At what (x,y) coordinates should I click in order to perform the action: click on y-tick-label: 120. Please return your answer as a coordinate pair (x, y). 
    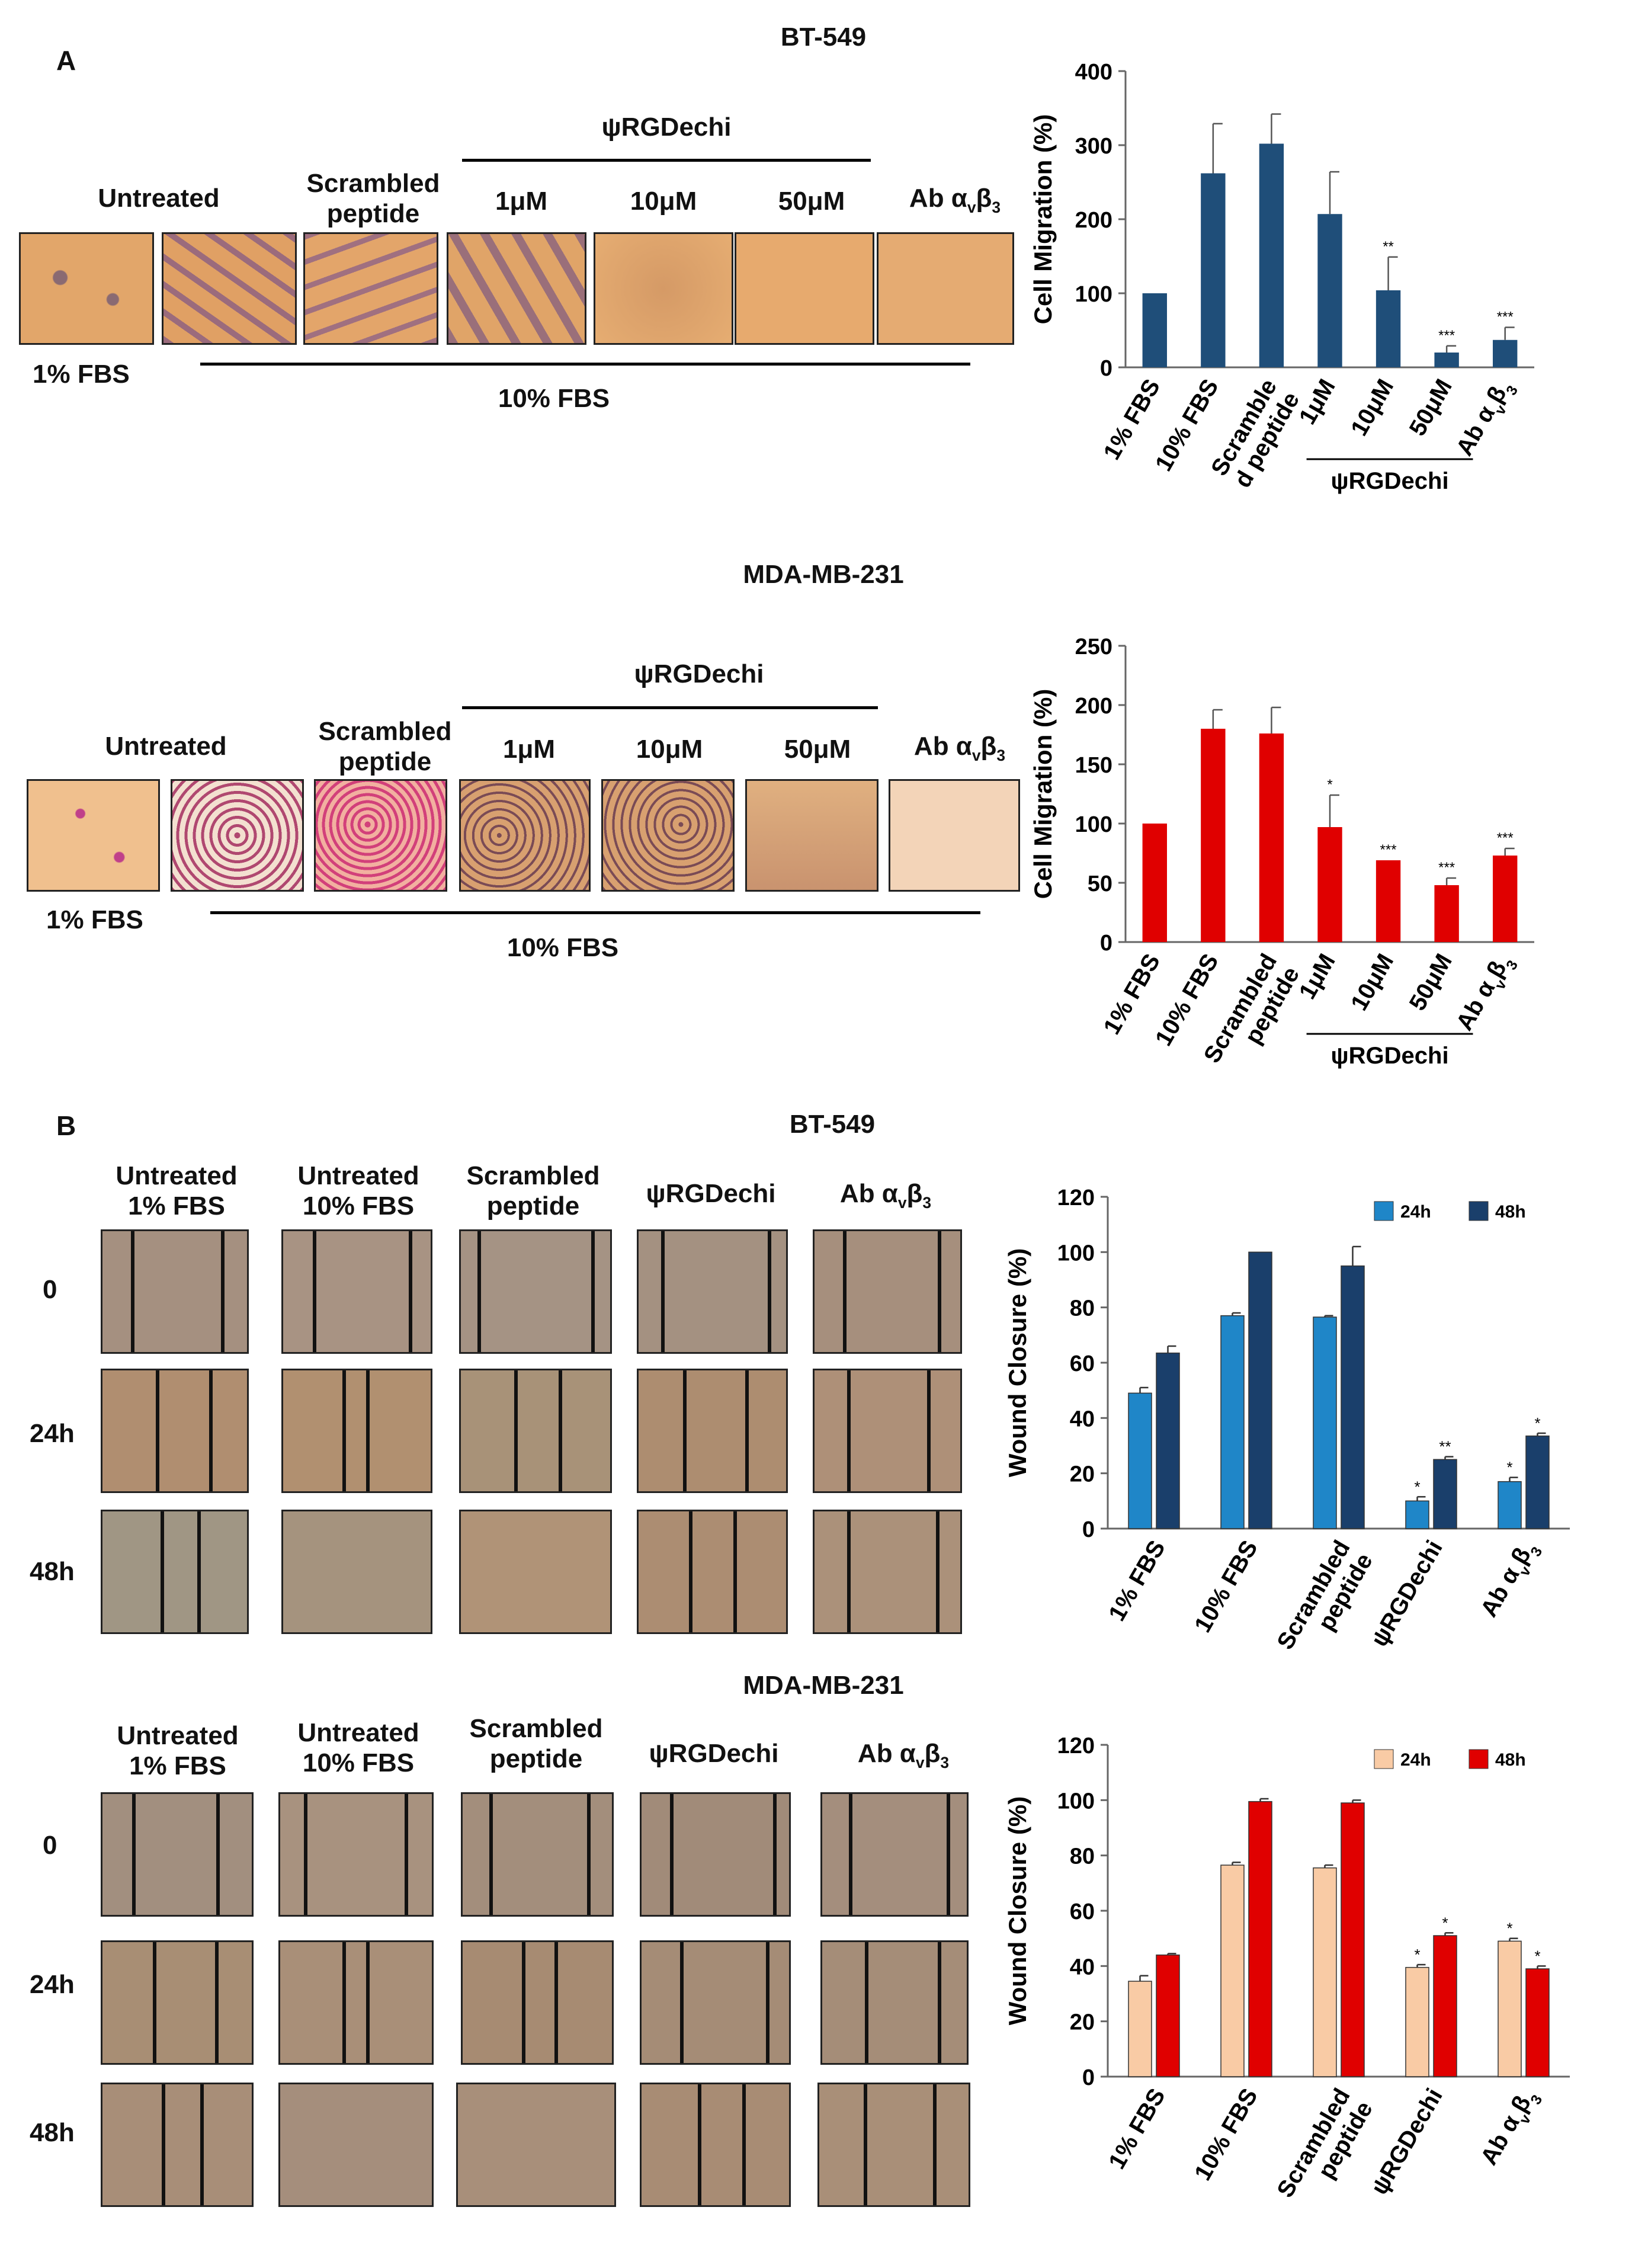
    Looking at the image, I should click on (1076, 1746).